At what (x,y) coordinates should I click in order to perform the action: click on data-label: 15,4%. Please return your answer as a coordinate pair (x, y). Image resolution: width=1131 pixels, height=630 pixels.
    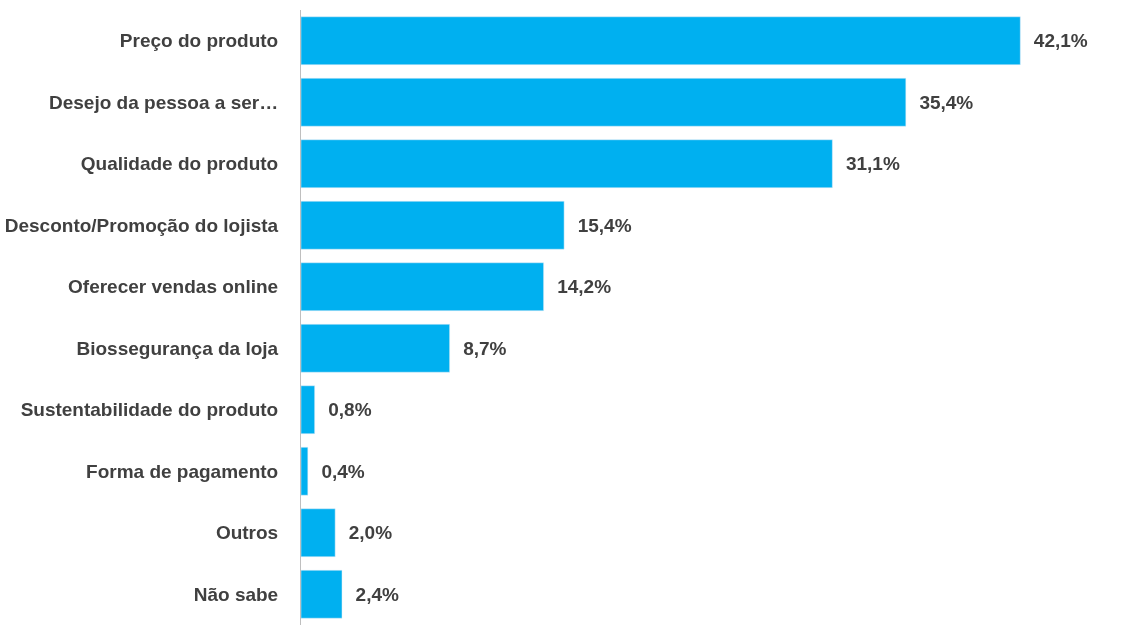
    Looking at the image, I should click on (604, 225).